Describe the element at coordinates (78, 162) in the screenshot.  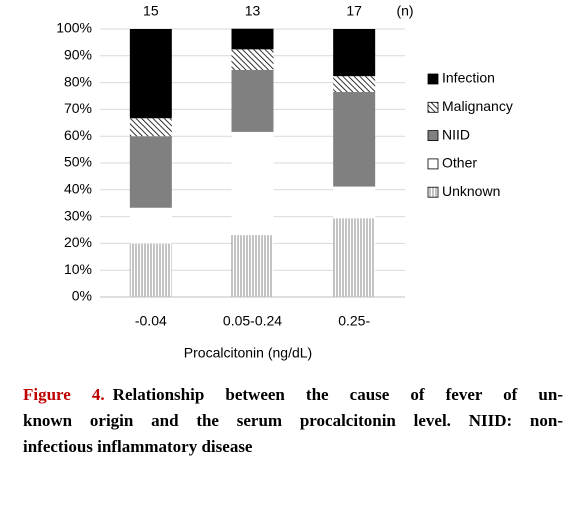
I see `y-tick-label: 50%` at that location.